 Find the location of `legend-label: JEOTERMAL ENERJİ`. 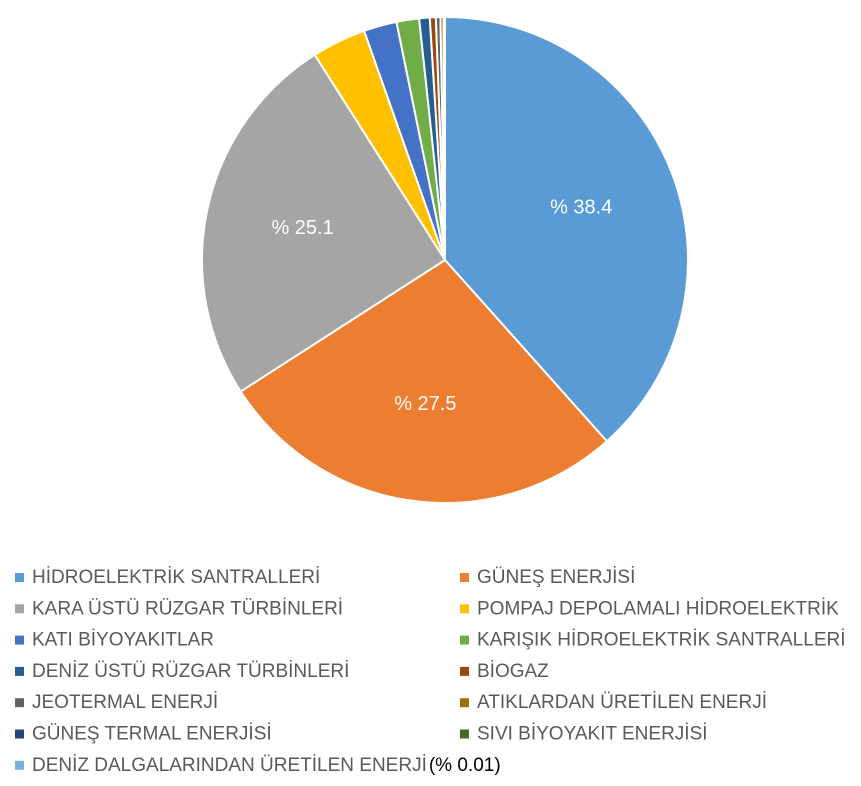

legend-label: JEOTERMAL ENERJİ is located at coordinates (125, 702).